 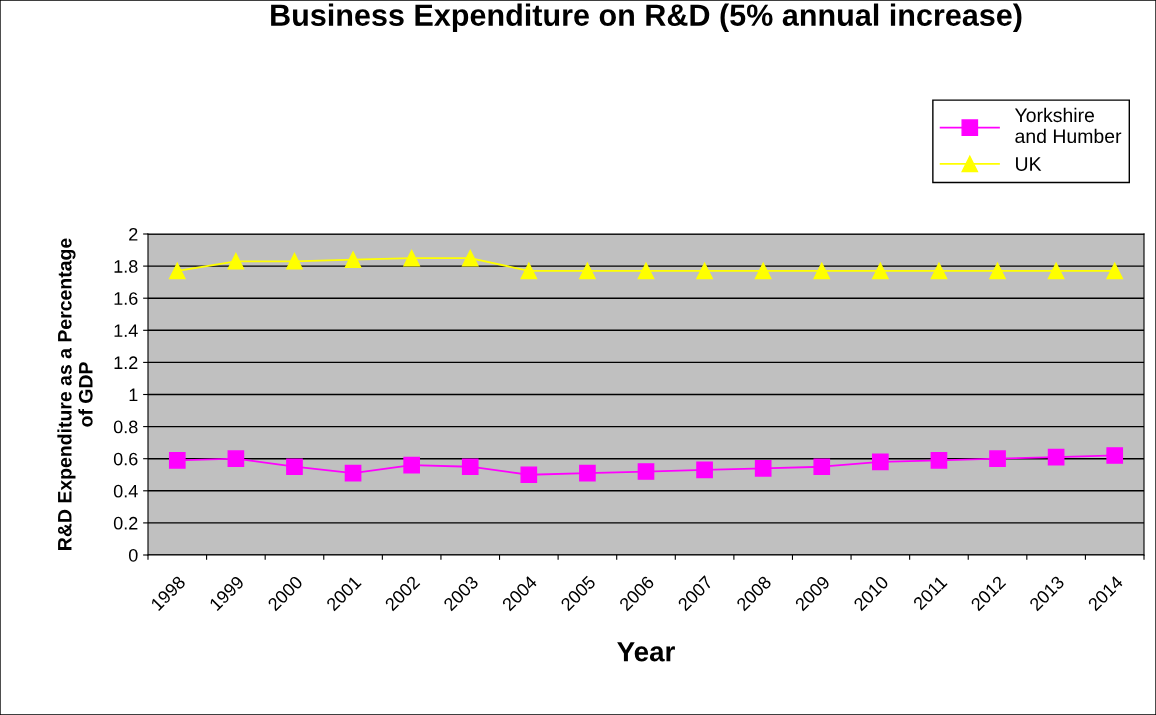 What do you see at coordinates (133, 555) in the screenshot?
I see `y-tick-label: 0` at bounding box center [133, 555].